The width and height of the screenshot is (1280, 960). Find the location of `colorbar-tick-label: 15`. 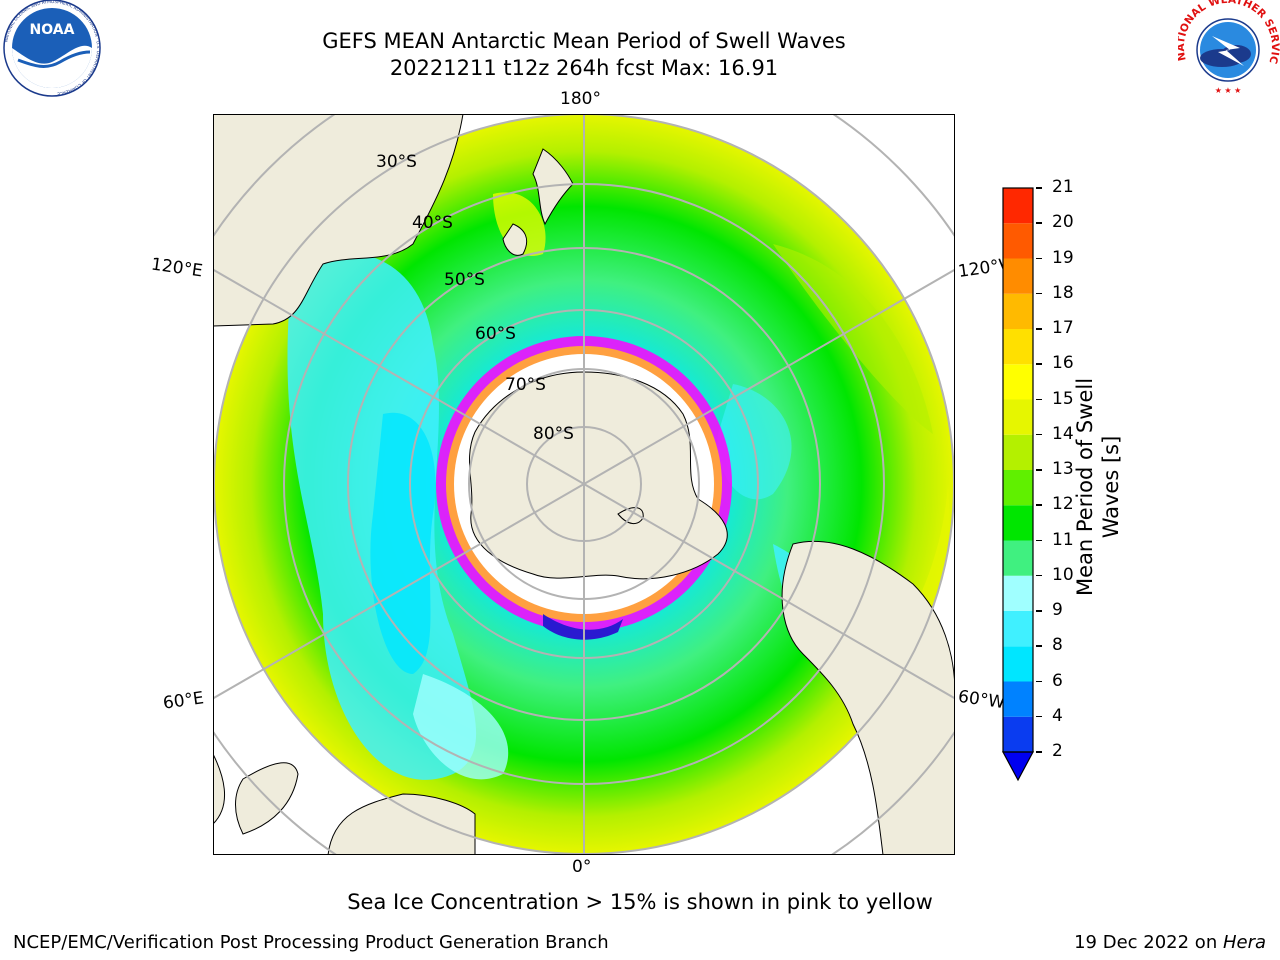

colorbar-tick-label: 15 is located at coordinates (1063, 398).